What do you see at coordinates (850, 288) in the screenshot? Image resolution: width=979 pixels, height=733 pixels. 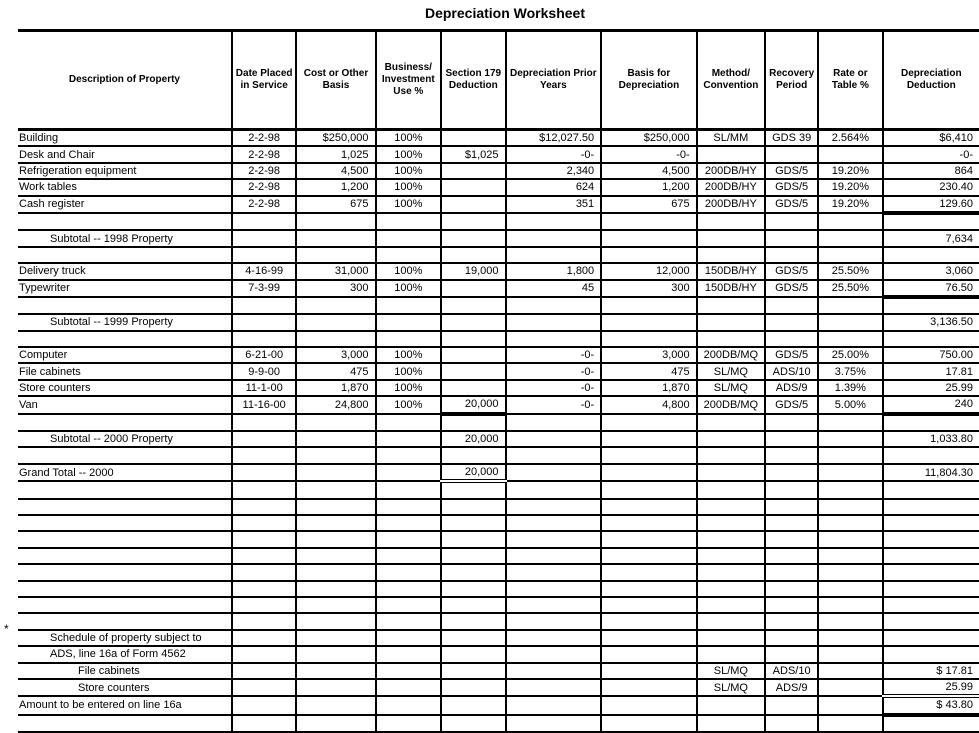 I see `cell-rate: 25.50%` at bounding box center [850, 288].